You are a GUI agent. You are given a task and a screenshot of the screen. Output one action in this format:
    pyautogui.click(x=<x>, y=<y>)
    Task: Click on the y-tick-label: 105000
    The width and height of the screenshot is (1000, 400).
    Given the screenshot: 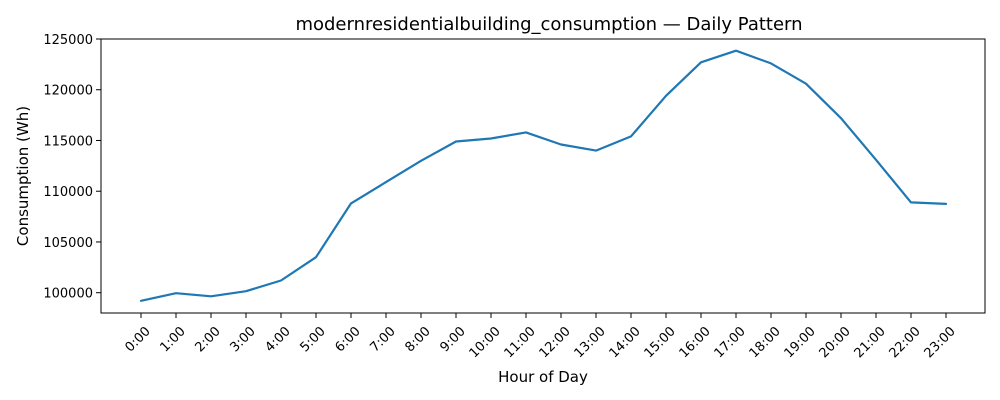 What is the action you would take?
    pyautogui.click(x=68, y=243)
    